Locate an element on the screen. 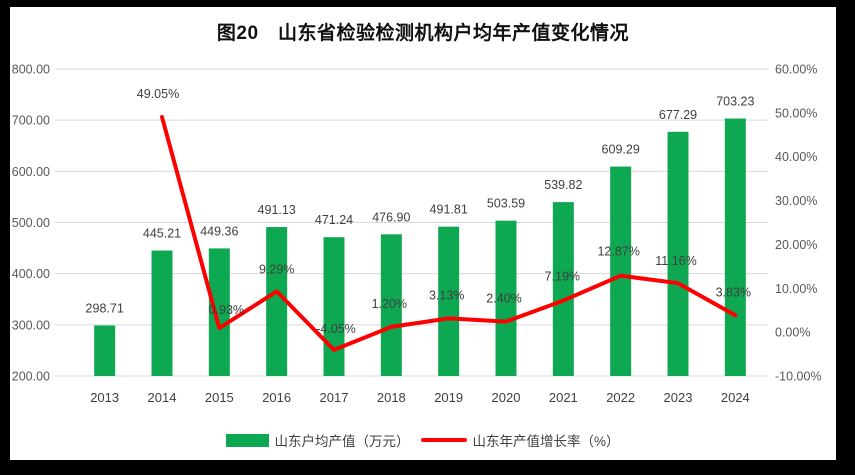 The height and width of the screenshot is (475, 855). growth-rate-label: 3.83% is located at coordinates (733, 292).